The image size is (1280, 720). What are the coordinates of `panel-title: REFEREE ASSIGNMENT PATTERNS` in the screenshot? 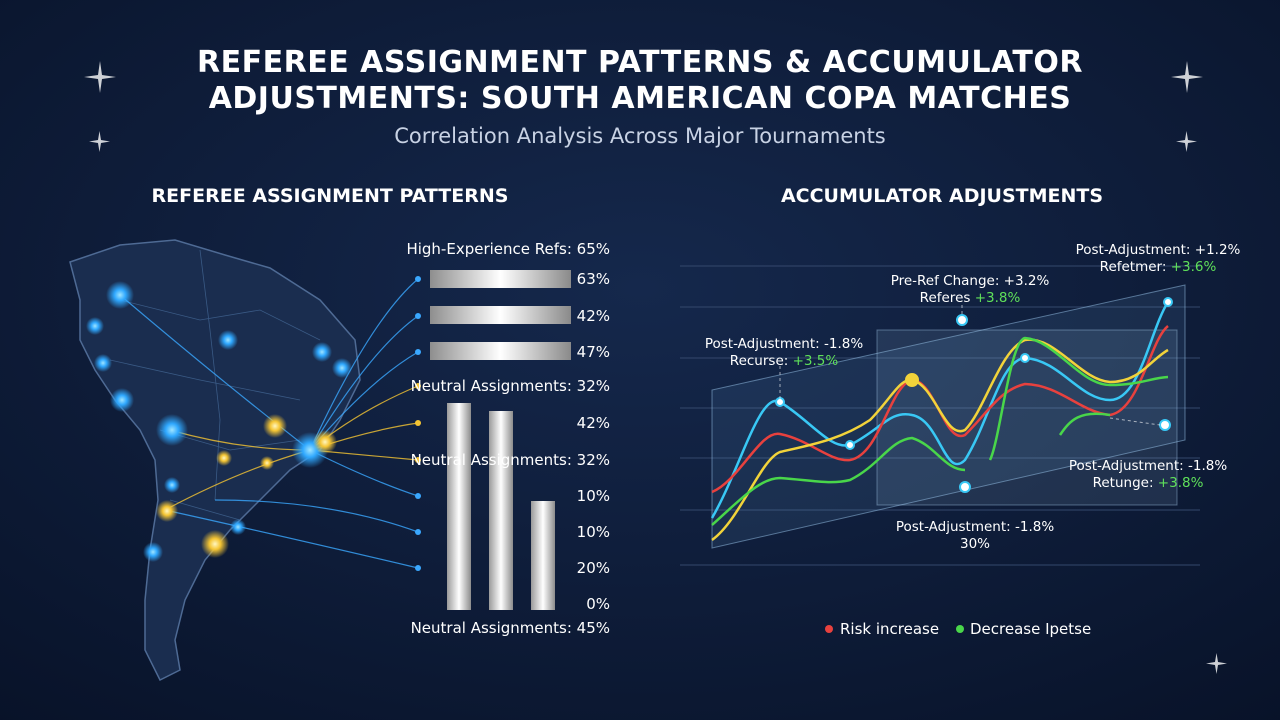 It's located at (330, 196).